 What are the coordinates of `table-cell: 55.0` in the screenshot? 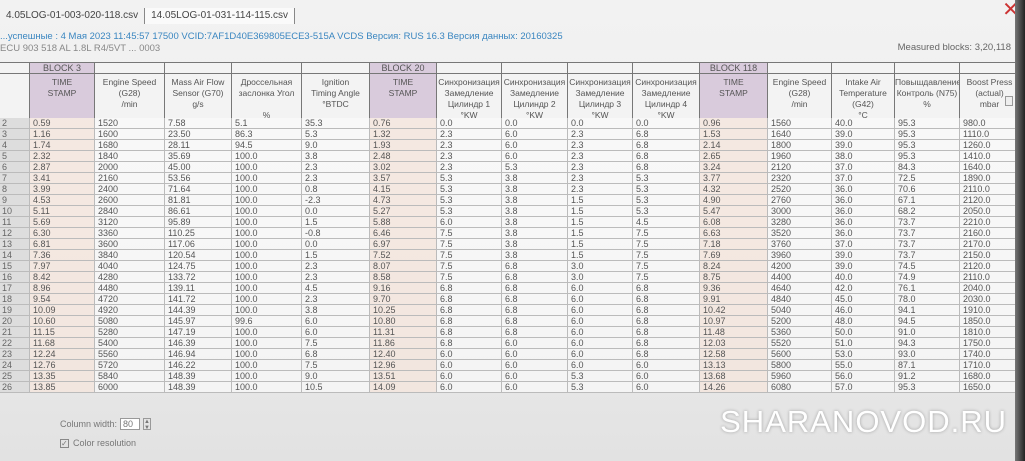 It's located at (863, 365).